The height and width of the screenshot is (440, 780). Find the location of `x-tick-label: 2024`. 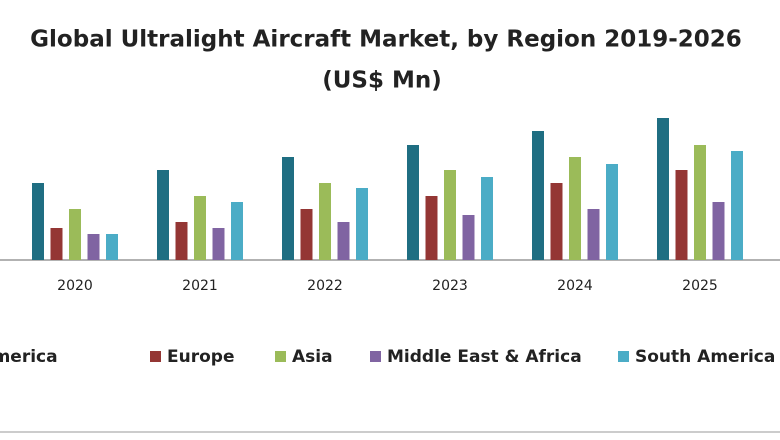

x-tick-label: 2024 is located at coordinates (575, 286).